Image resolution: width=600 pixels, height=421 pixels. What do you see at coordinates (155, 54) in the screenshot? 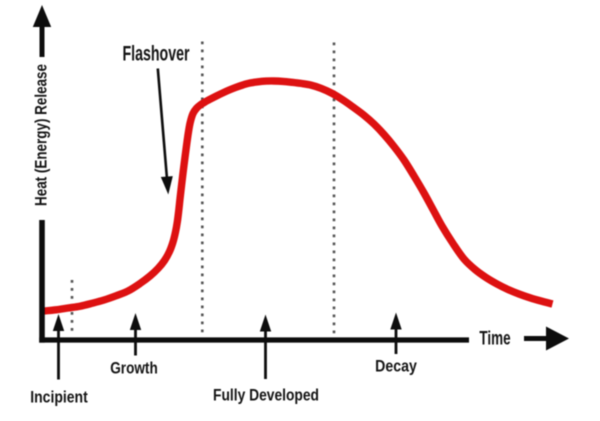
I see `flashover-label: Flashover` at bounding box center [155, 54].